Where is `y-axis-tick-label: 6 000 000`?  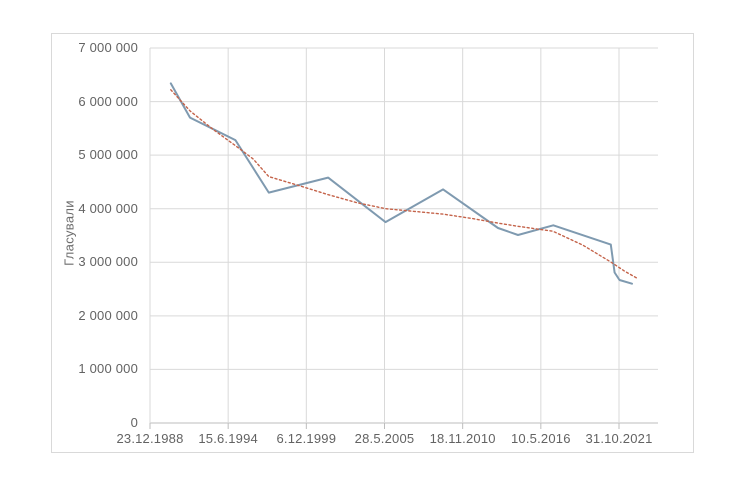 y-axis-tick-label: 6 000 000 is located at coordinates (108, 101).